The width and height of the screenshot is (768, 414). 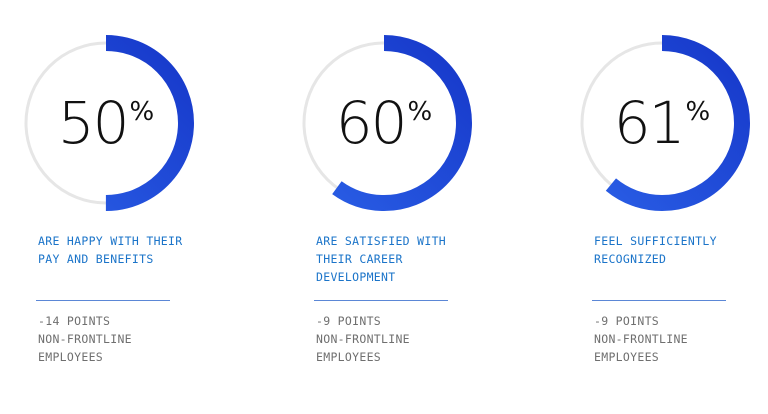 What do you see at coordinates (110, 250) in the screenshot?
I see `stat-description: ARE HAPPY WITH THEIR PAY AND BENEFITS` at bounding box center [110, 250].